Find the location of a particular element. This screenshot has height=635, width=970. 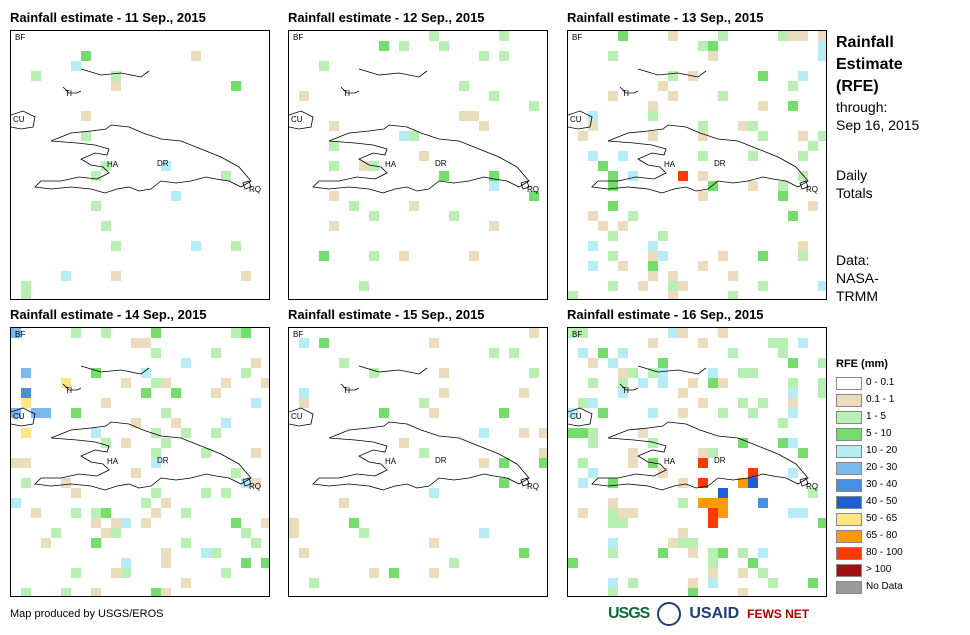

map-label-ti: TI is located at coordinates (626, 390).